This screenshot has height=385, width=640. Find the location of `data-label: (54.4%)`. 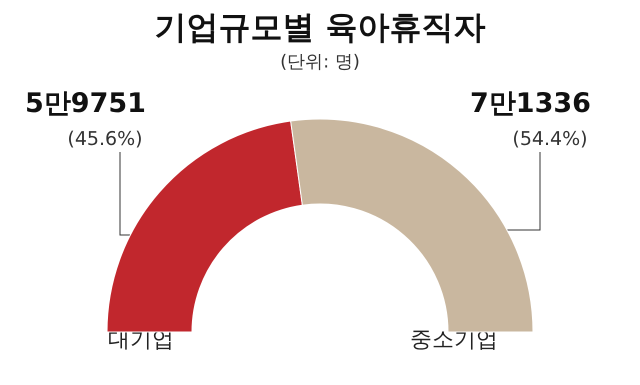

data-label: (54.4%) is located at coordinates (550, 139).